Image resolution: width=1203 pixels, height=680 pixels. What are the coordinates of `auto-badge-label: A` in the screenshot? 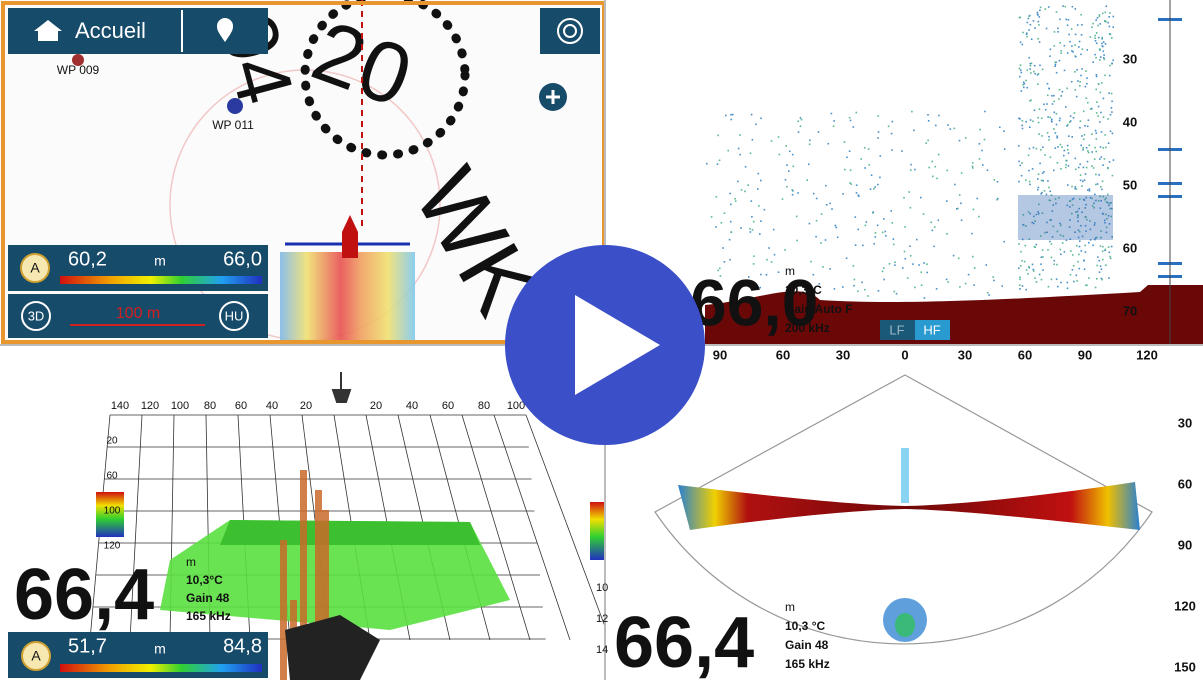 It's located at (35, 268).